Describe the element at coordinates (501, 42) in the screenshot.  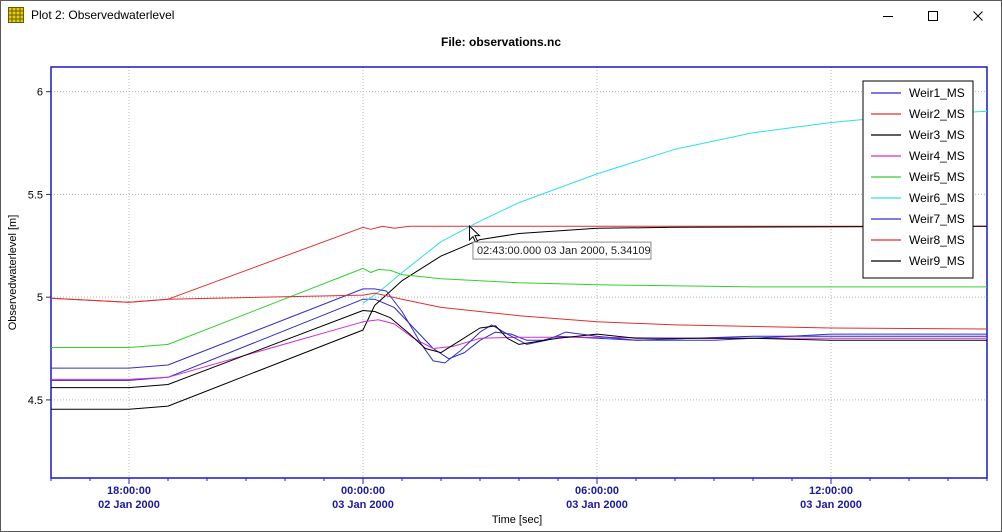
I see `chart-title: File: observations.nc` at that location.